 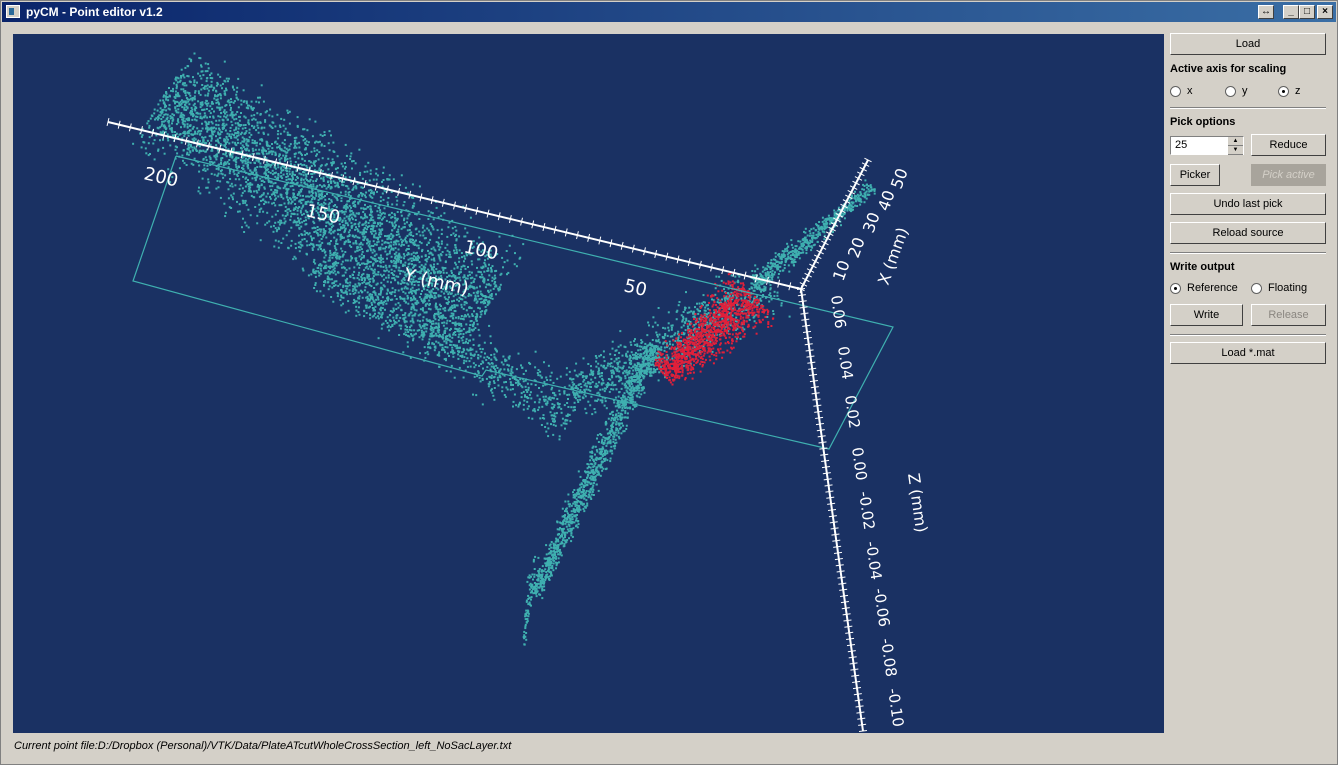 What do you see at coordinates (1291, 12) in the screenshot?
I see `minimize-button: _` at bounding box center [1291, 12].